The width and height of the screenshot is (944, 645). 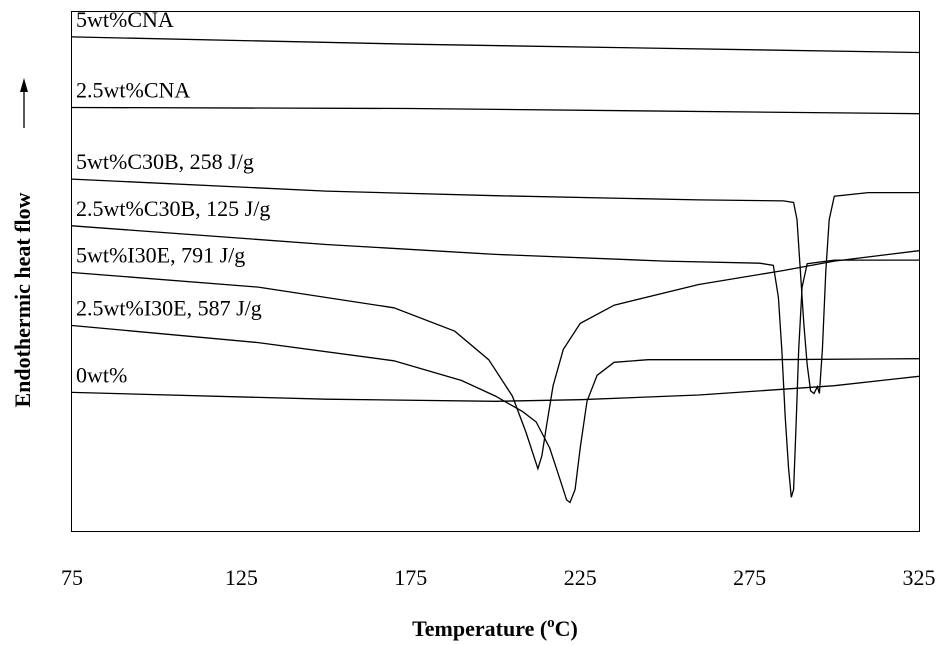 I want to click on series-curve-5wt-cna, so click(x=495, y=45).